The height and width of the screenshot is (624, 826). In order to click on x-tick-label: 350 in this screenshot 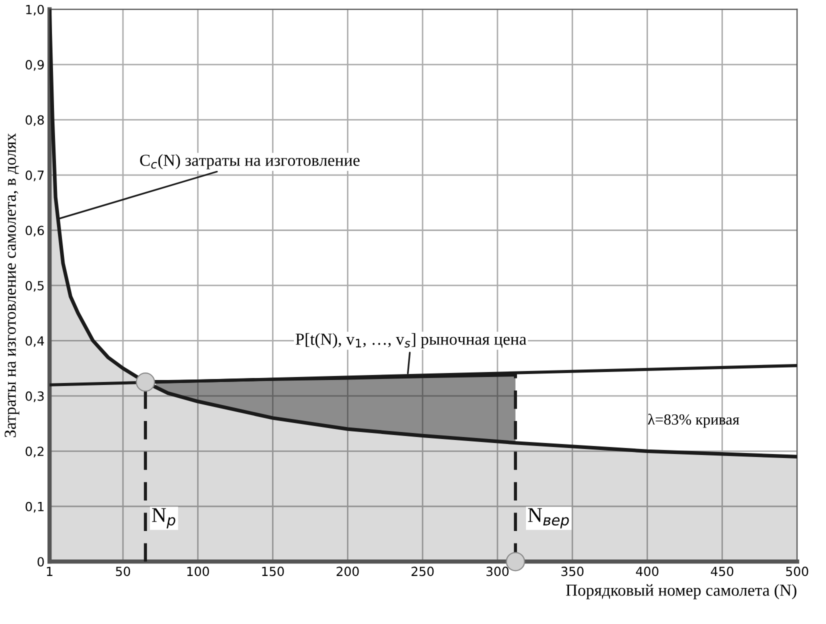, I will do `click(572, 571)`.